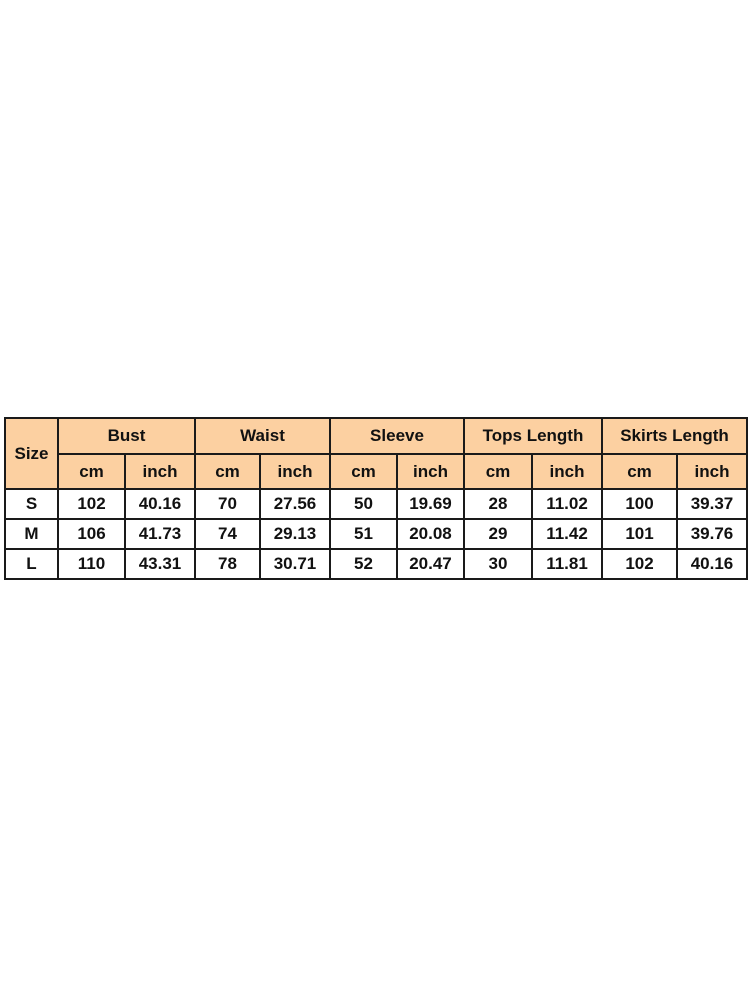  What do you see at coordinates (363, 564) in the screenshot?
I see `value-cell: 52` at bounding box center [363, 564].